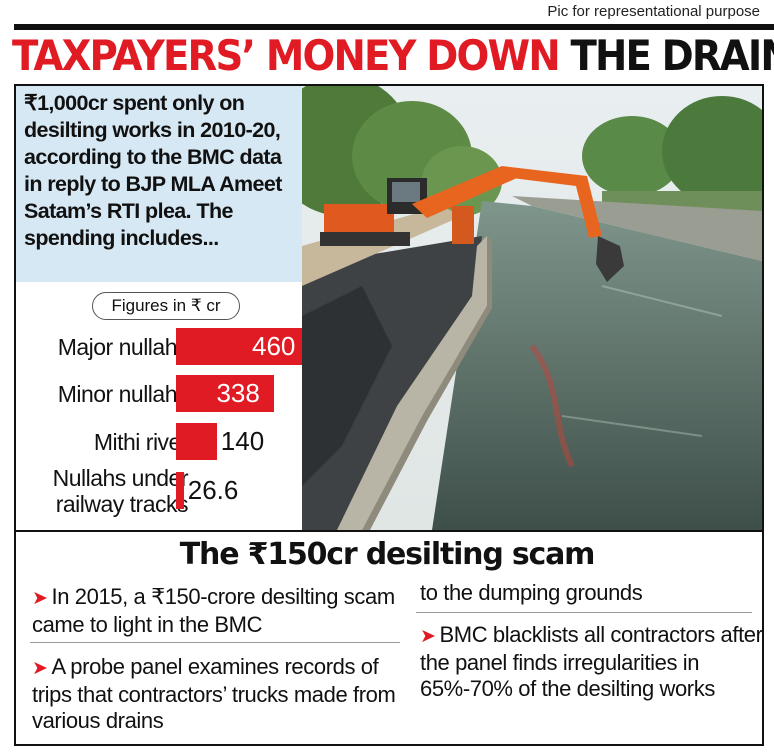  Describe the element at coordinates (166, 306) in the screenshot. I see `figures-unit-label: Figures in ₹ cr` at that location.